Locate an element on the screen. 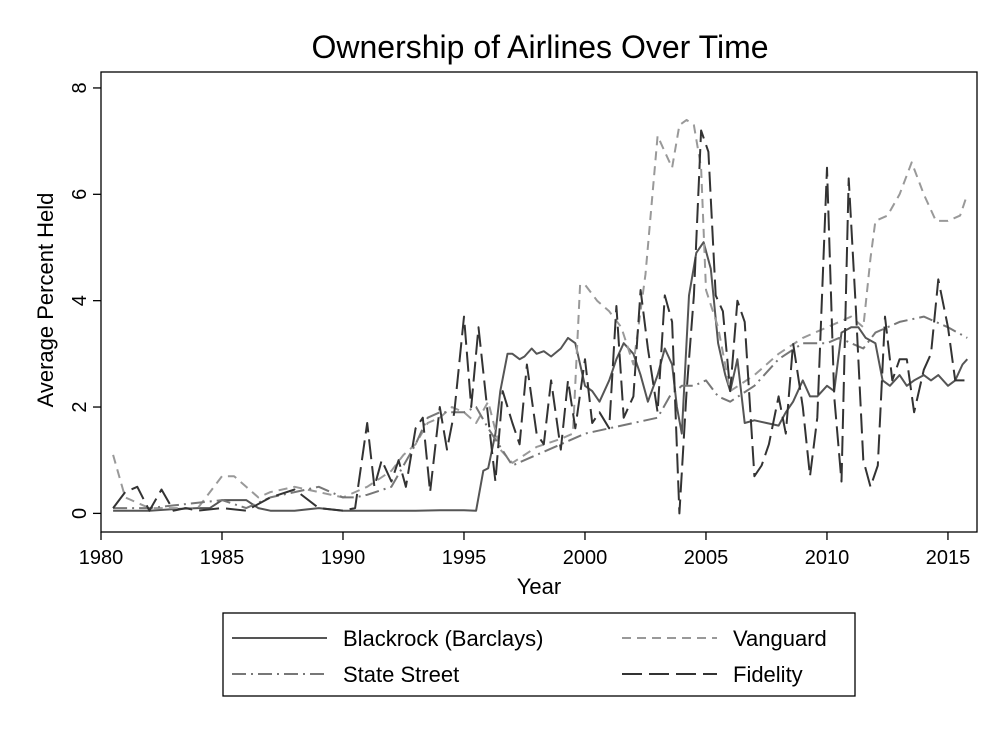 This screenshot has width=1006, height=731. x-axis-label: Year is located at coordinates (539, 586).